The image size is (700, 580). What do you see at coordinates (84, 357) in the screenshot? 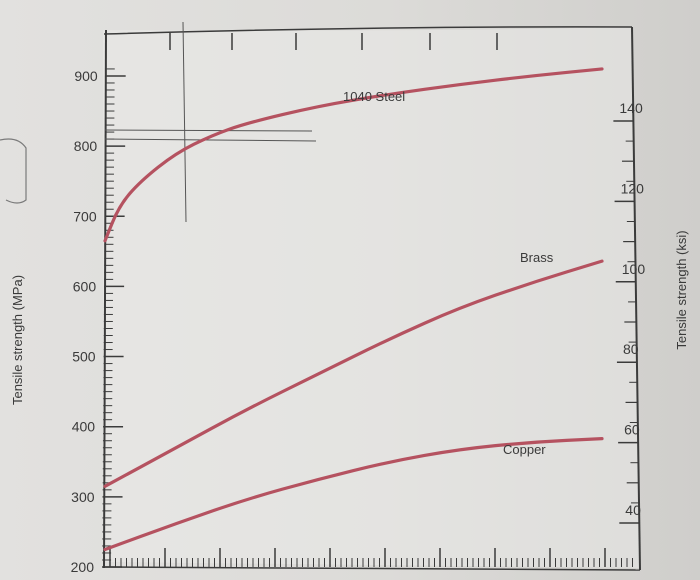
I see `left-axis-tick-label: 500` at bounding box center [84, 357].